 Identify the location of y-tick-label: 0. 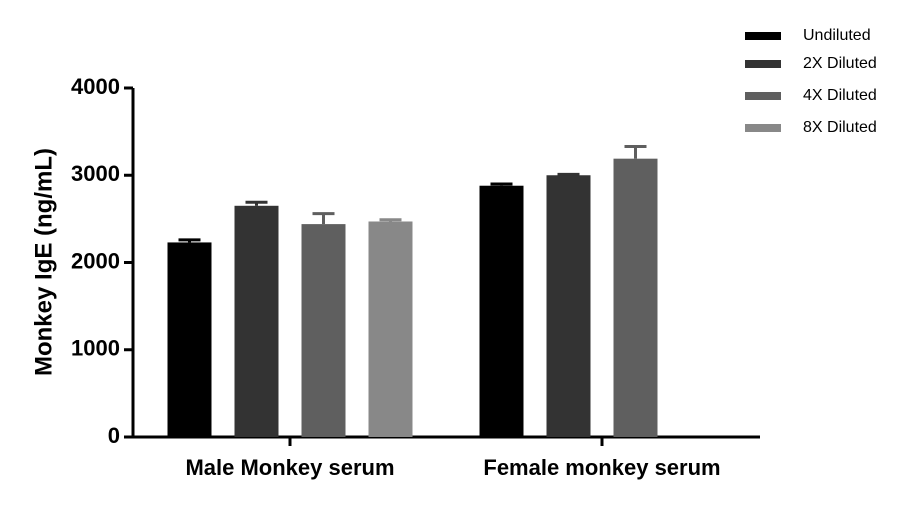
(114, 435).